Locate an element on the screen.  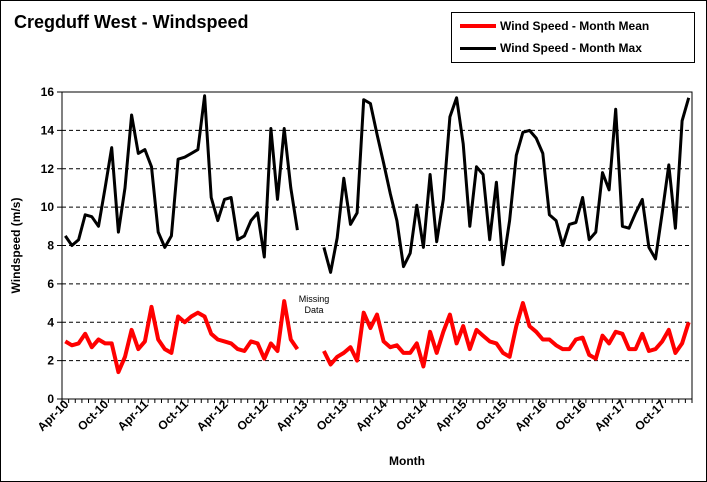
y-tick-label: 10 is located at coordinates (48, 207).